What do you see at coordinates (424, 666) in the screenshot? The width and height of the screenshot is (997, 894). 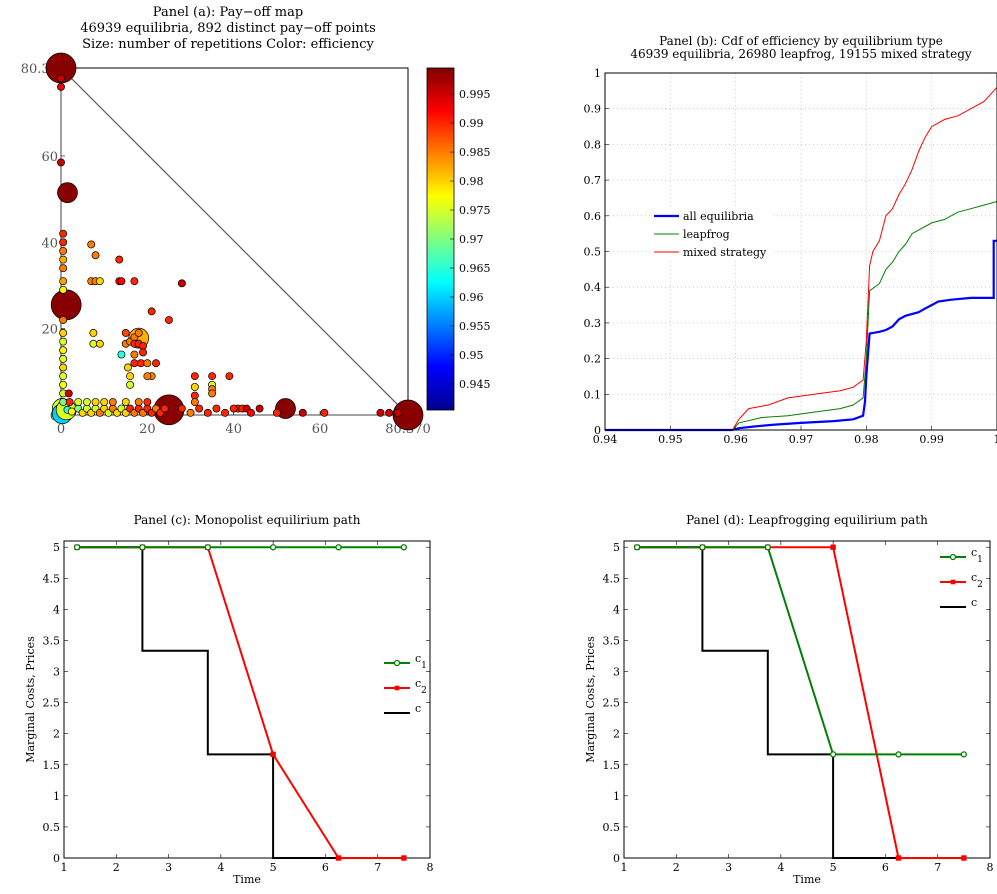 I see `legend-label-subscript: 1` at bounding box center [424, 666].